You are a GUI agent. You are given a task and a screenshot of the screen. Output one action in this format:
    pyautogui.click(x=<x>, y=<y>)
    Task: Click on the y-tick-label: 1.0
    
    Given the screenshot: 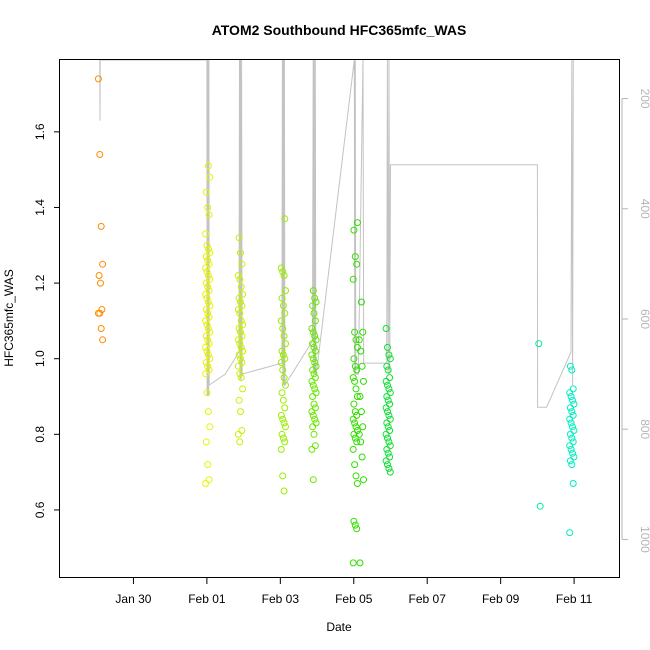 What is the action you would take?
    pyautogui.click(x=40, y=358)
    